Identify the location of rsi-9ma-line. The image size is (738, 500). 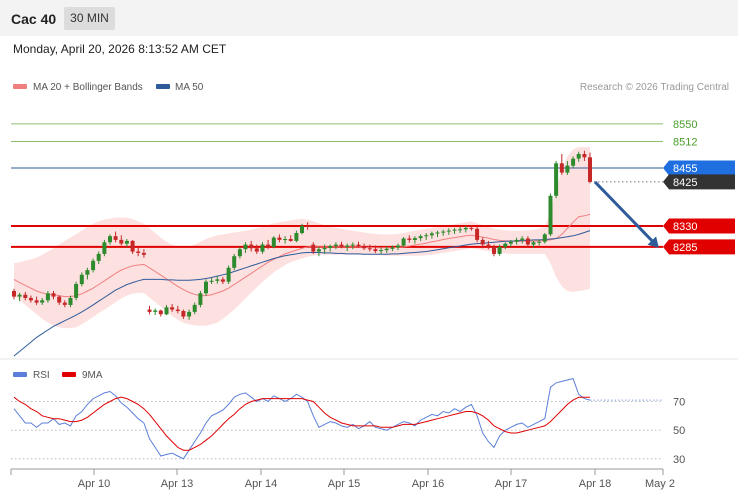
(301, 423).